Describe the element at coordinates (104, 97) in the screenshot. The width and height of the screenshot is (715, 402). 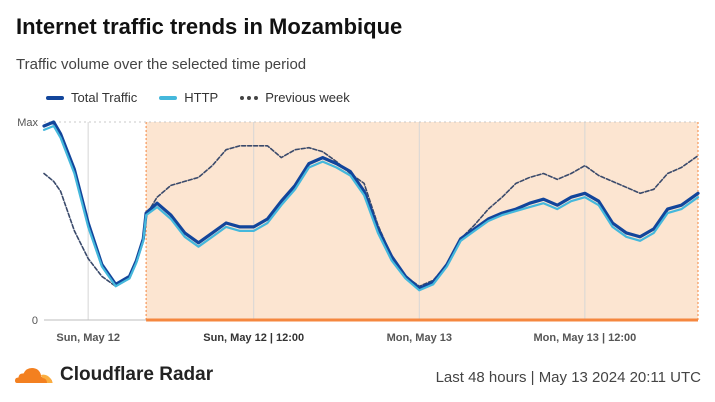
I see `legend-label-total: Total Traffic` at that location.